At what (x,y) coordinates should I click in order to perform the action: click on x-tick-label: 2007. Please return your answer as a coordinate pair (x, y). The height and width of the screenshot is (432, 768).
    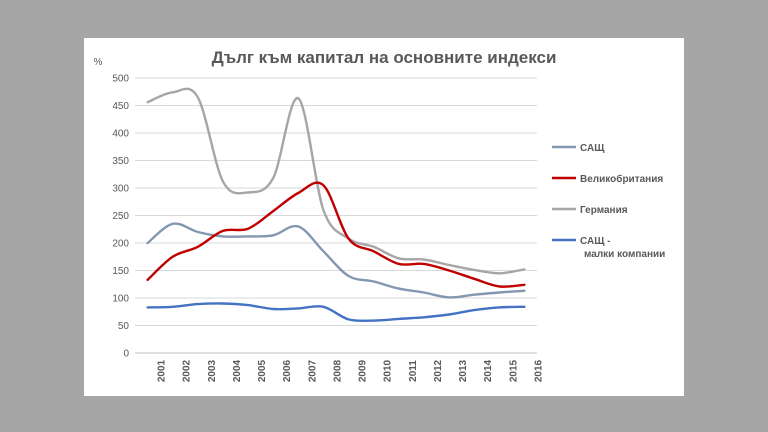
    Looking at the image, I should click on (312, 370).